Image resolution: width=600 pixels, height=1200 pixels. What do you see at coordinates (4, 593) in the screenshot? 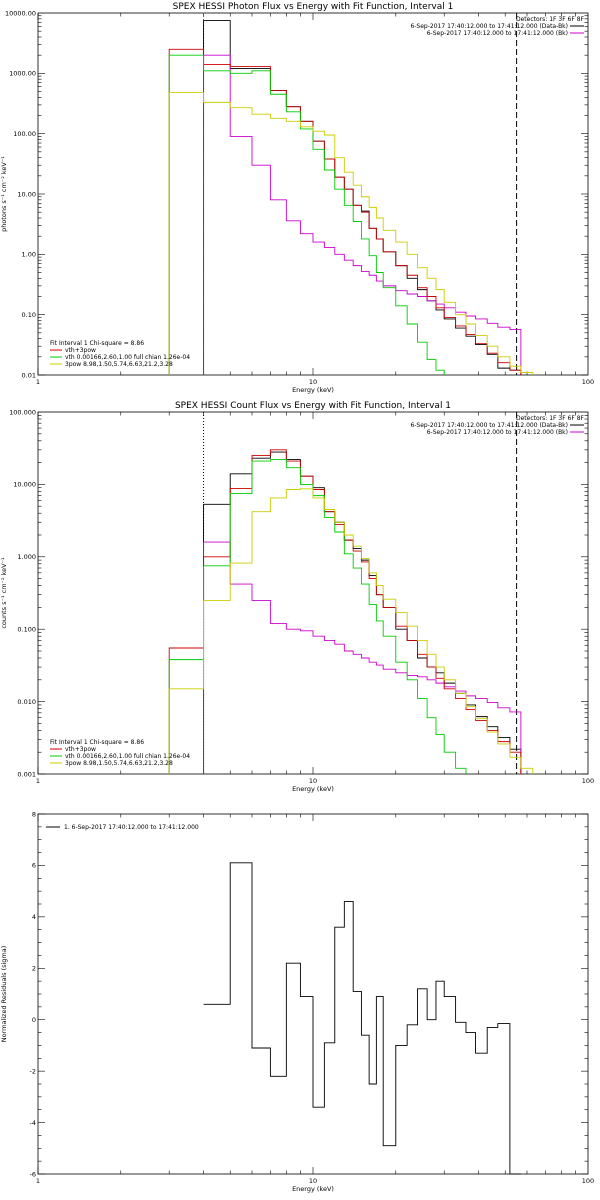
I see `y-axis-label: counts s⁻¹ cm⁻² keV⁻¹` at bounding box center [4, 593].